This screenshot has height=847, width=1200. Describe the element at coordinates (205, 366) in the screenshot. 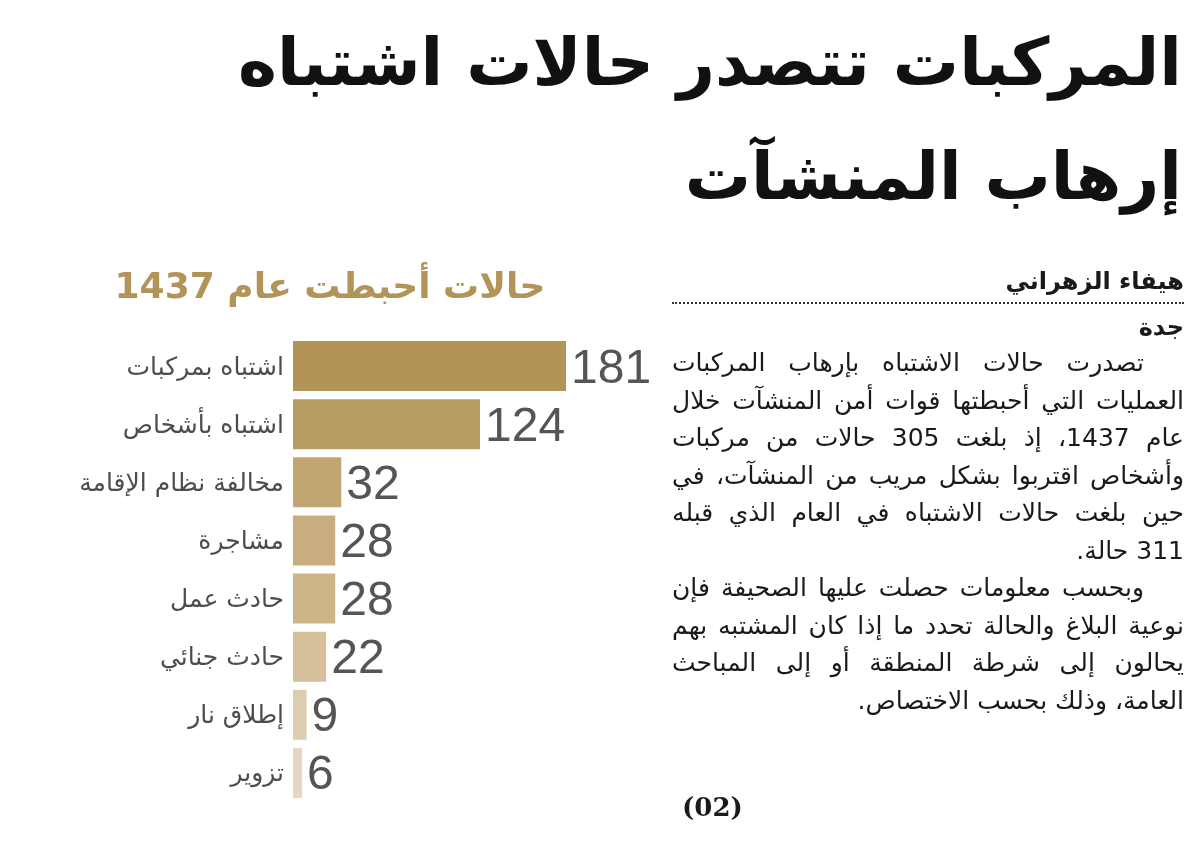

I see `y-tick-label: اشتباه بمركبات` at that location.